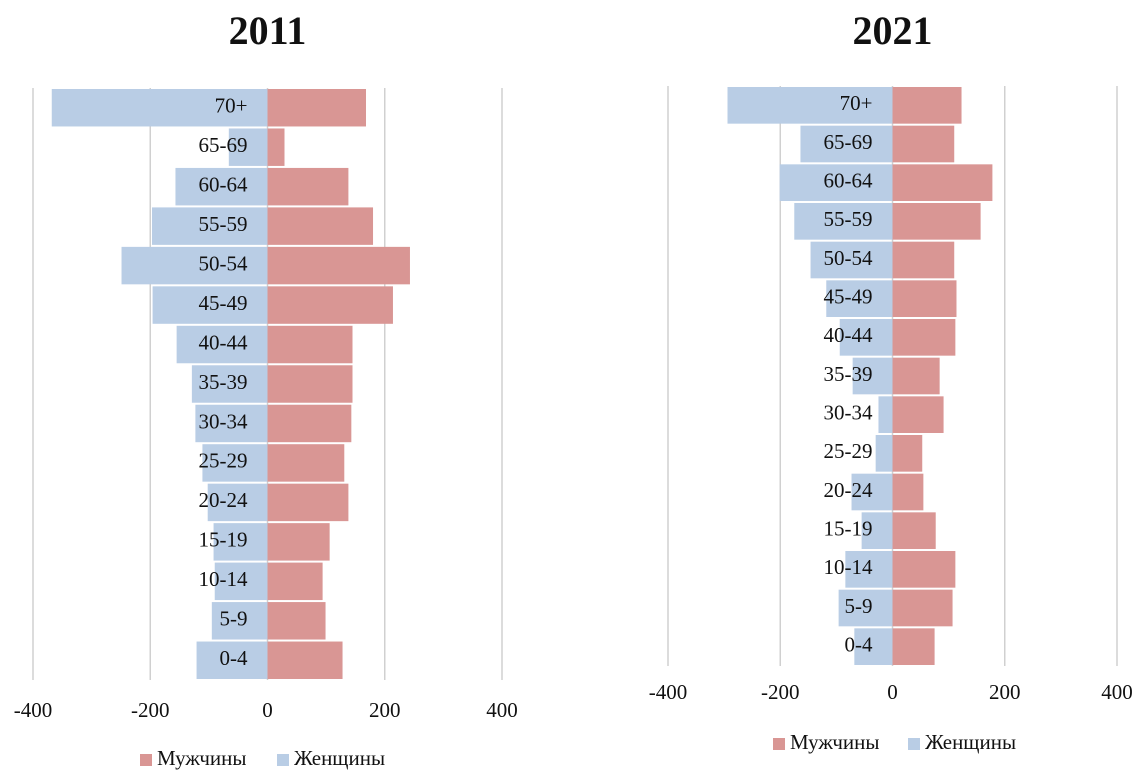 The image size is (1136, 772). I want to click on chart-title: 2011, so click(268, 30).